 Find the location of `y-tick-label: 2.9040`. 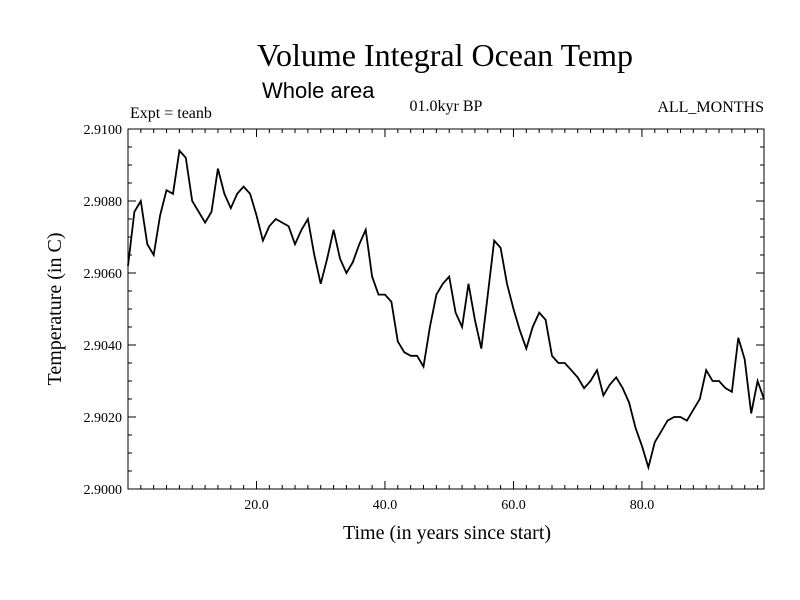

y-tick-label: 2.9040 is located at coordinates (103, 346).